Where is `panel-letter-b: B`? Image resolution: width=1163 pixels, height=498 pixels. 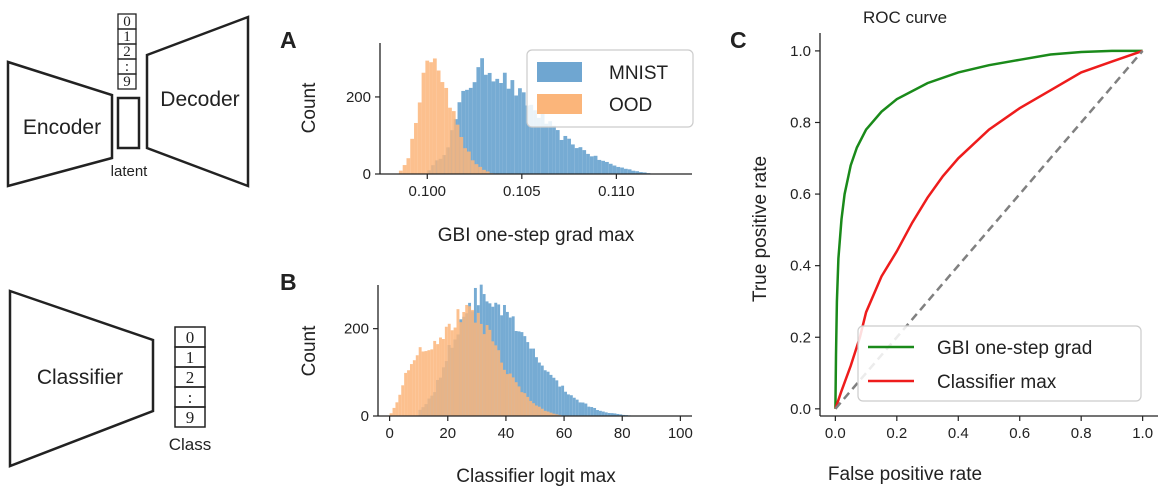
panel-letter-b: B is located at coordinates (288, 282).